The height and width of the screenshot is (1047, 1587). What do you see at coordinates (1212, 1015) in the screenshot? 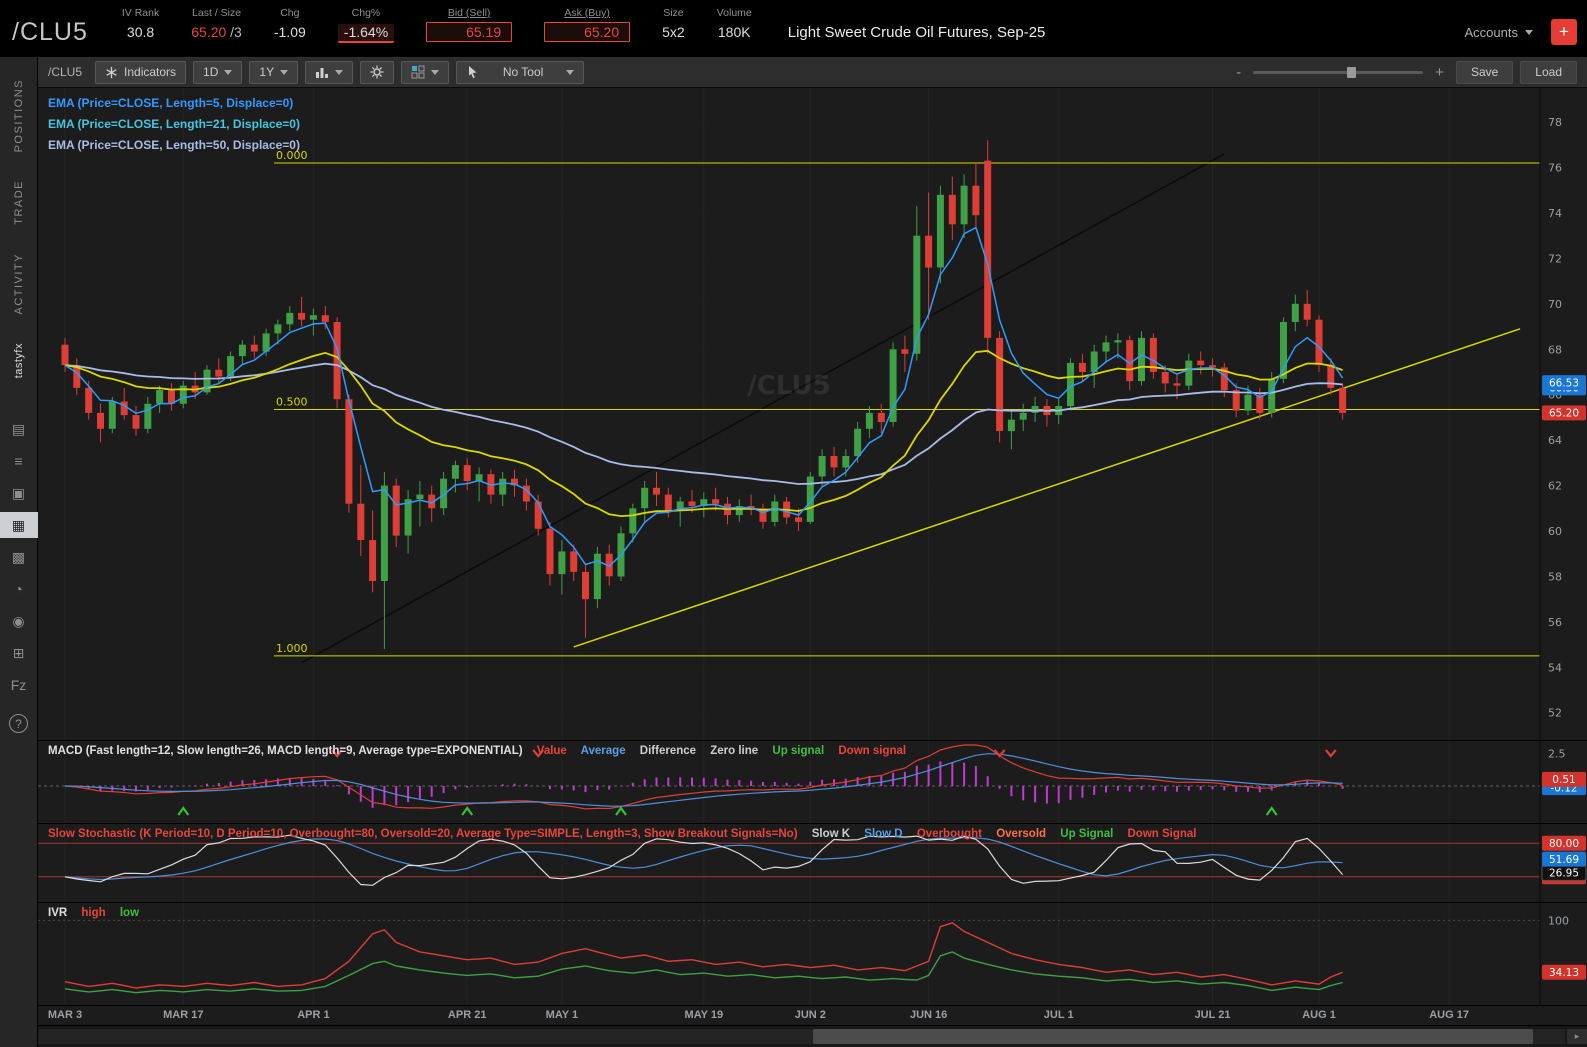
I see `x-axis-label: JUL 21` at bounding box center [1212, 1015].